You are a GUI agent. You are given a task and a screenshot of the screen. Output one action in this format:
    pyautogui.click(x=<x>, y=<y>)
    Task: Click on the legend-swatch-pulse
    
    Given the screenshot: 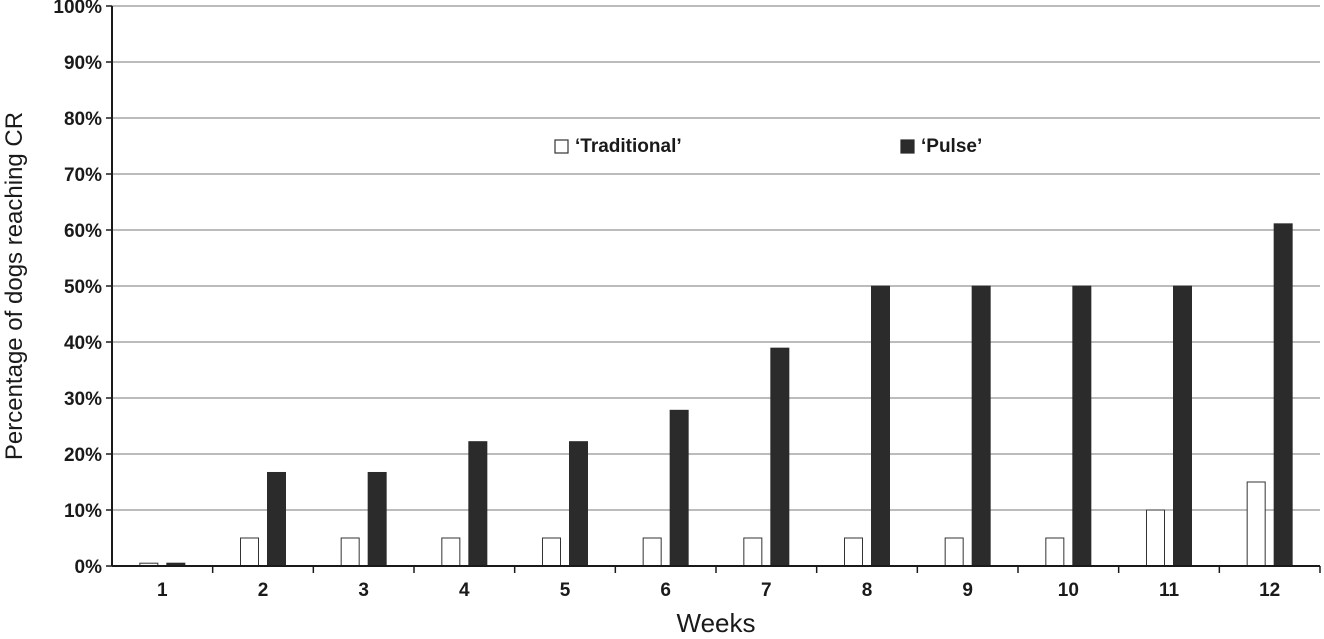 What is the action you would take?
    pyautogui.click(x=907, y=146)
    